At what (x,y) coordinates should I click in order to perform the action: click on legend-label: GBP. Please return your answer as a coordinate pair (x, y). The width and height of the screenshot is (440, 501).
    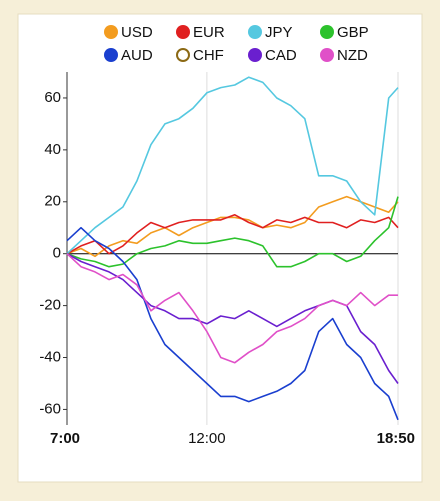
    Looking at the image, I should click on (353, 32).